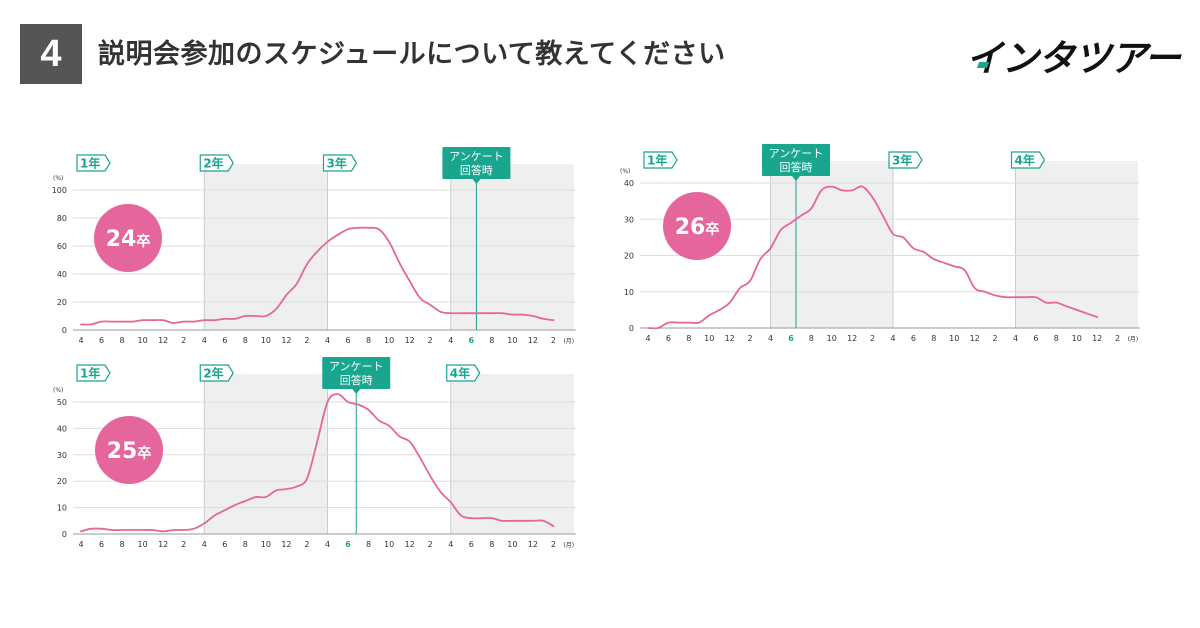 This screenshot has height=628, width=1200. Describe the element at coordinates (62, 481) in the screenshot. I see `y-tick-label: 20` at that location.